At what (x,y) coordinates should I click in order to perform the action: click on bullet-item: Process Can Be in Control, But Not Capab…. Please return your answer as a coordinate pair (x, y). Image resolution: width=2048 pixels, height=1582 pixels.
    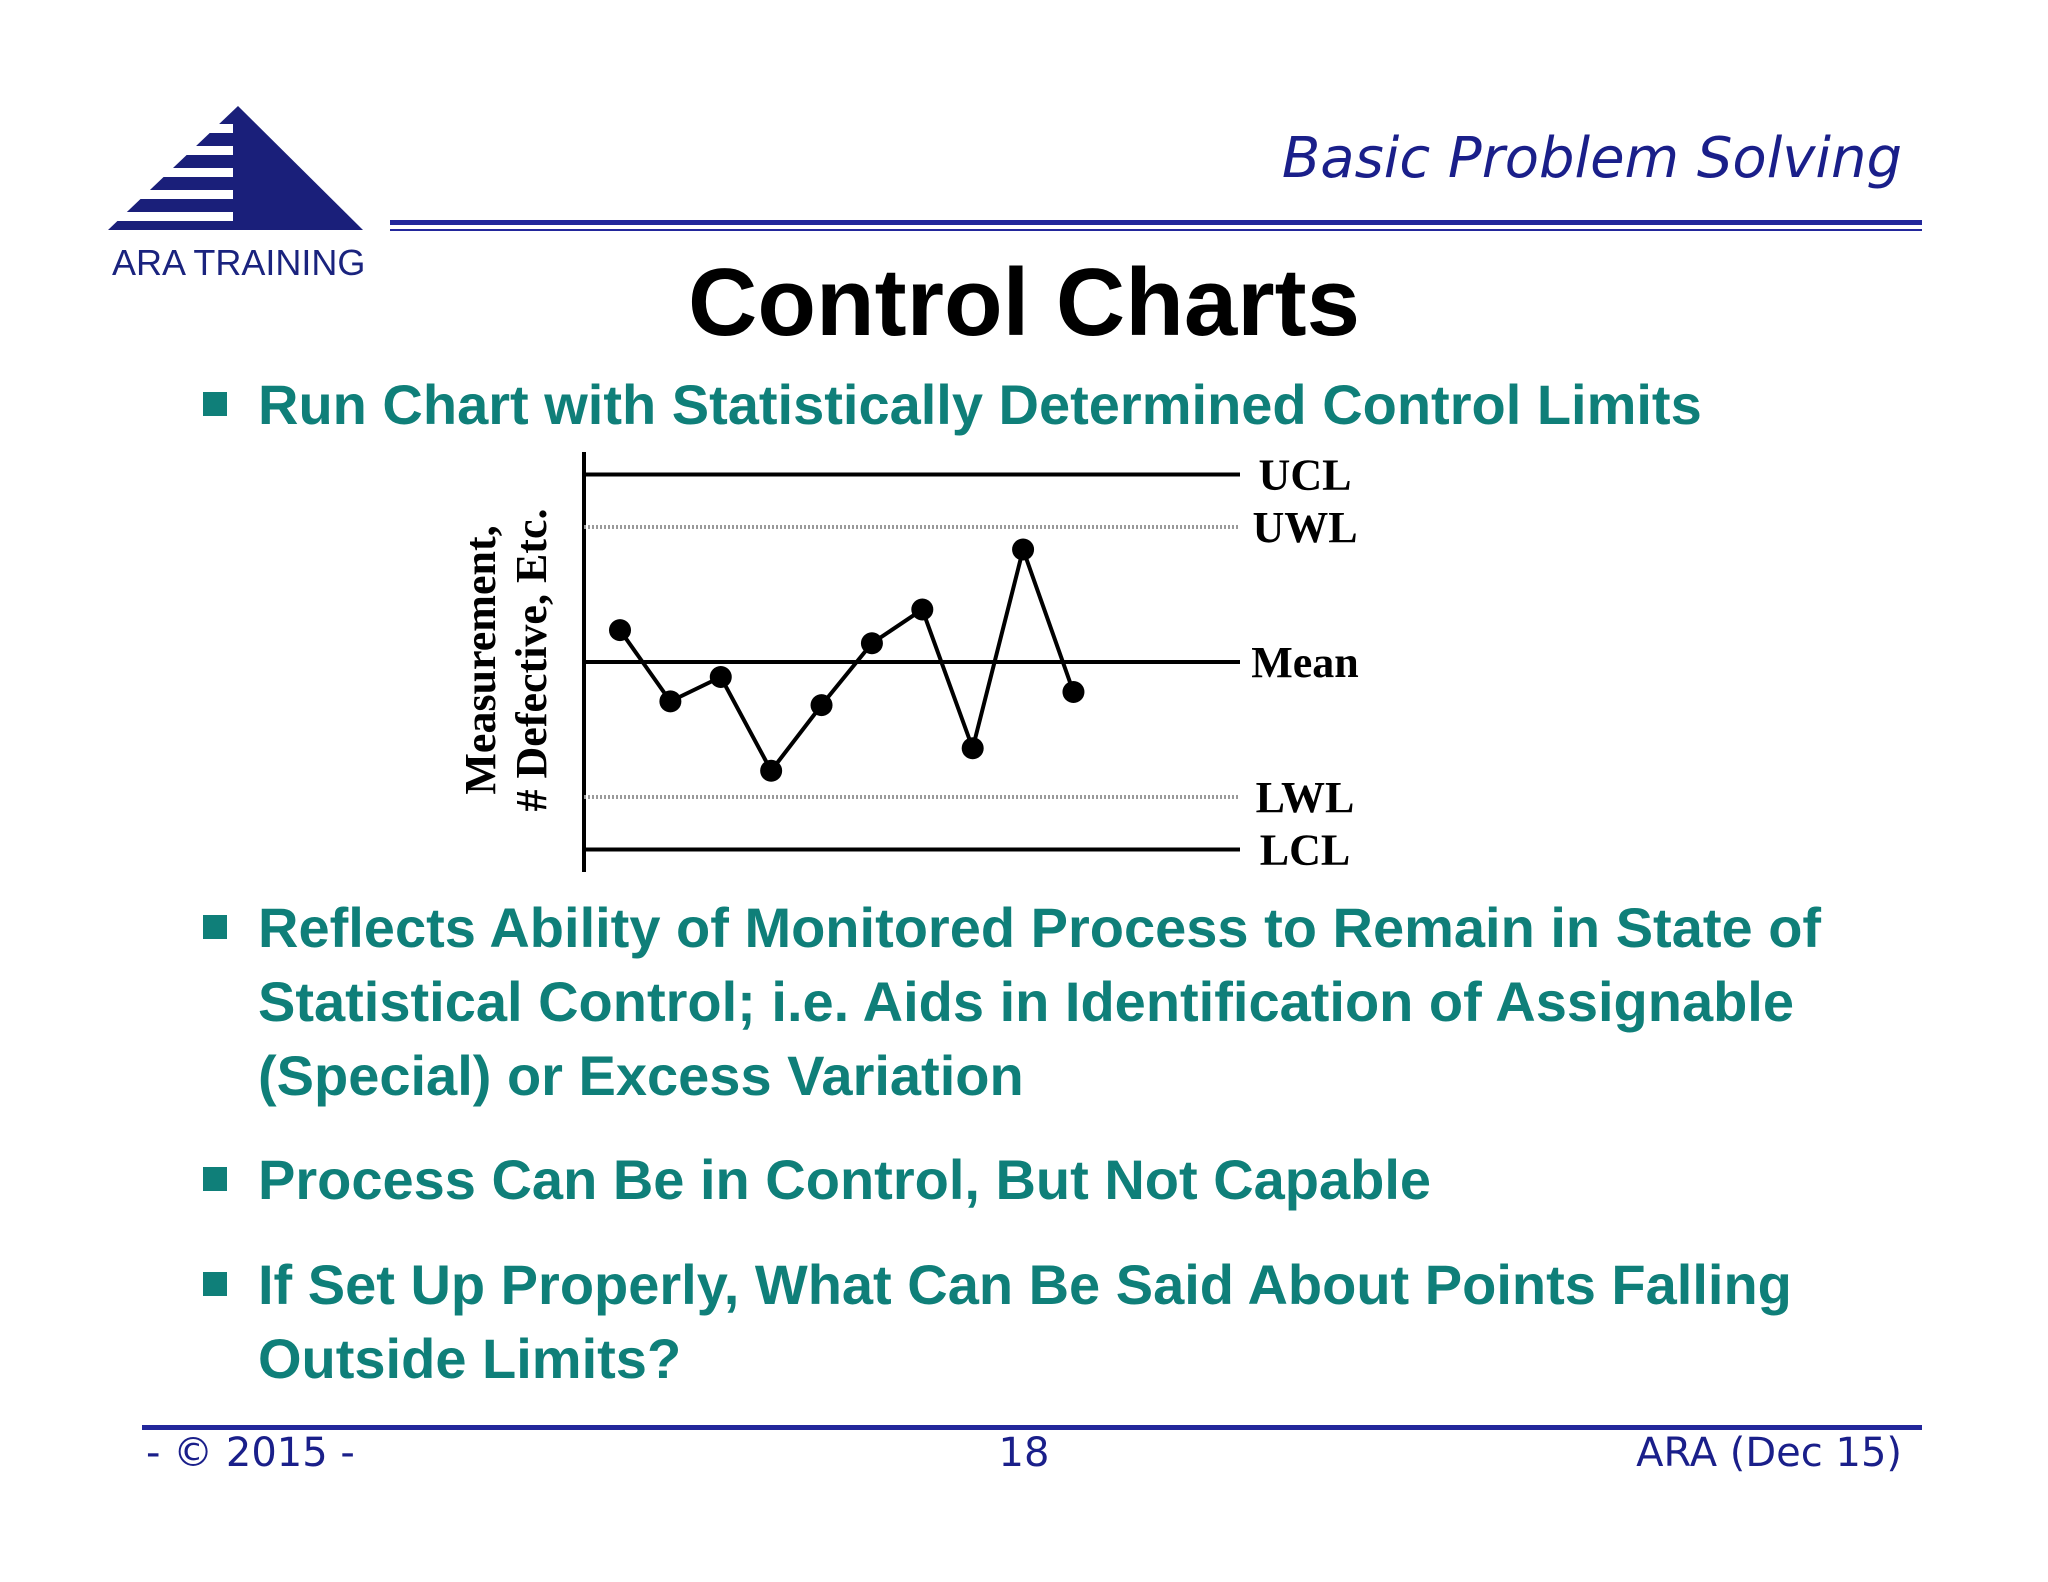
    Looking at the image, I should click on (1090, 1180).